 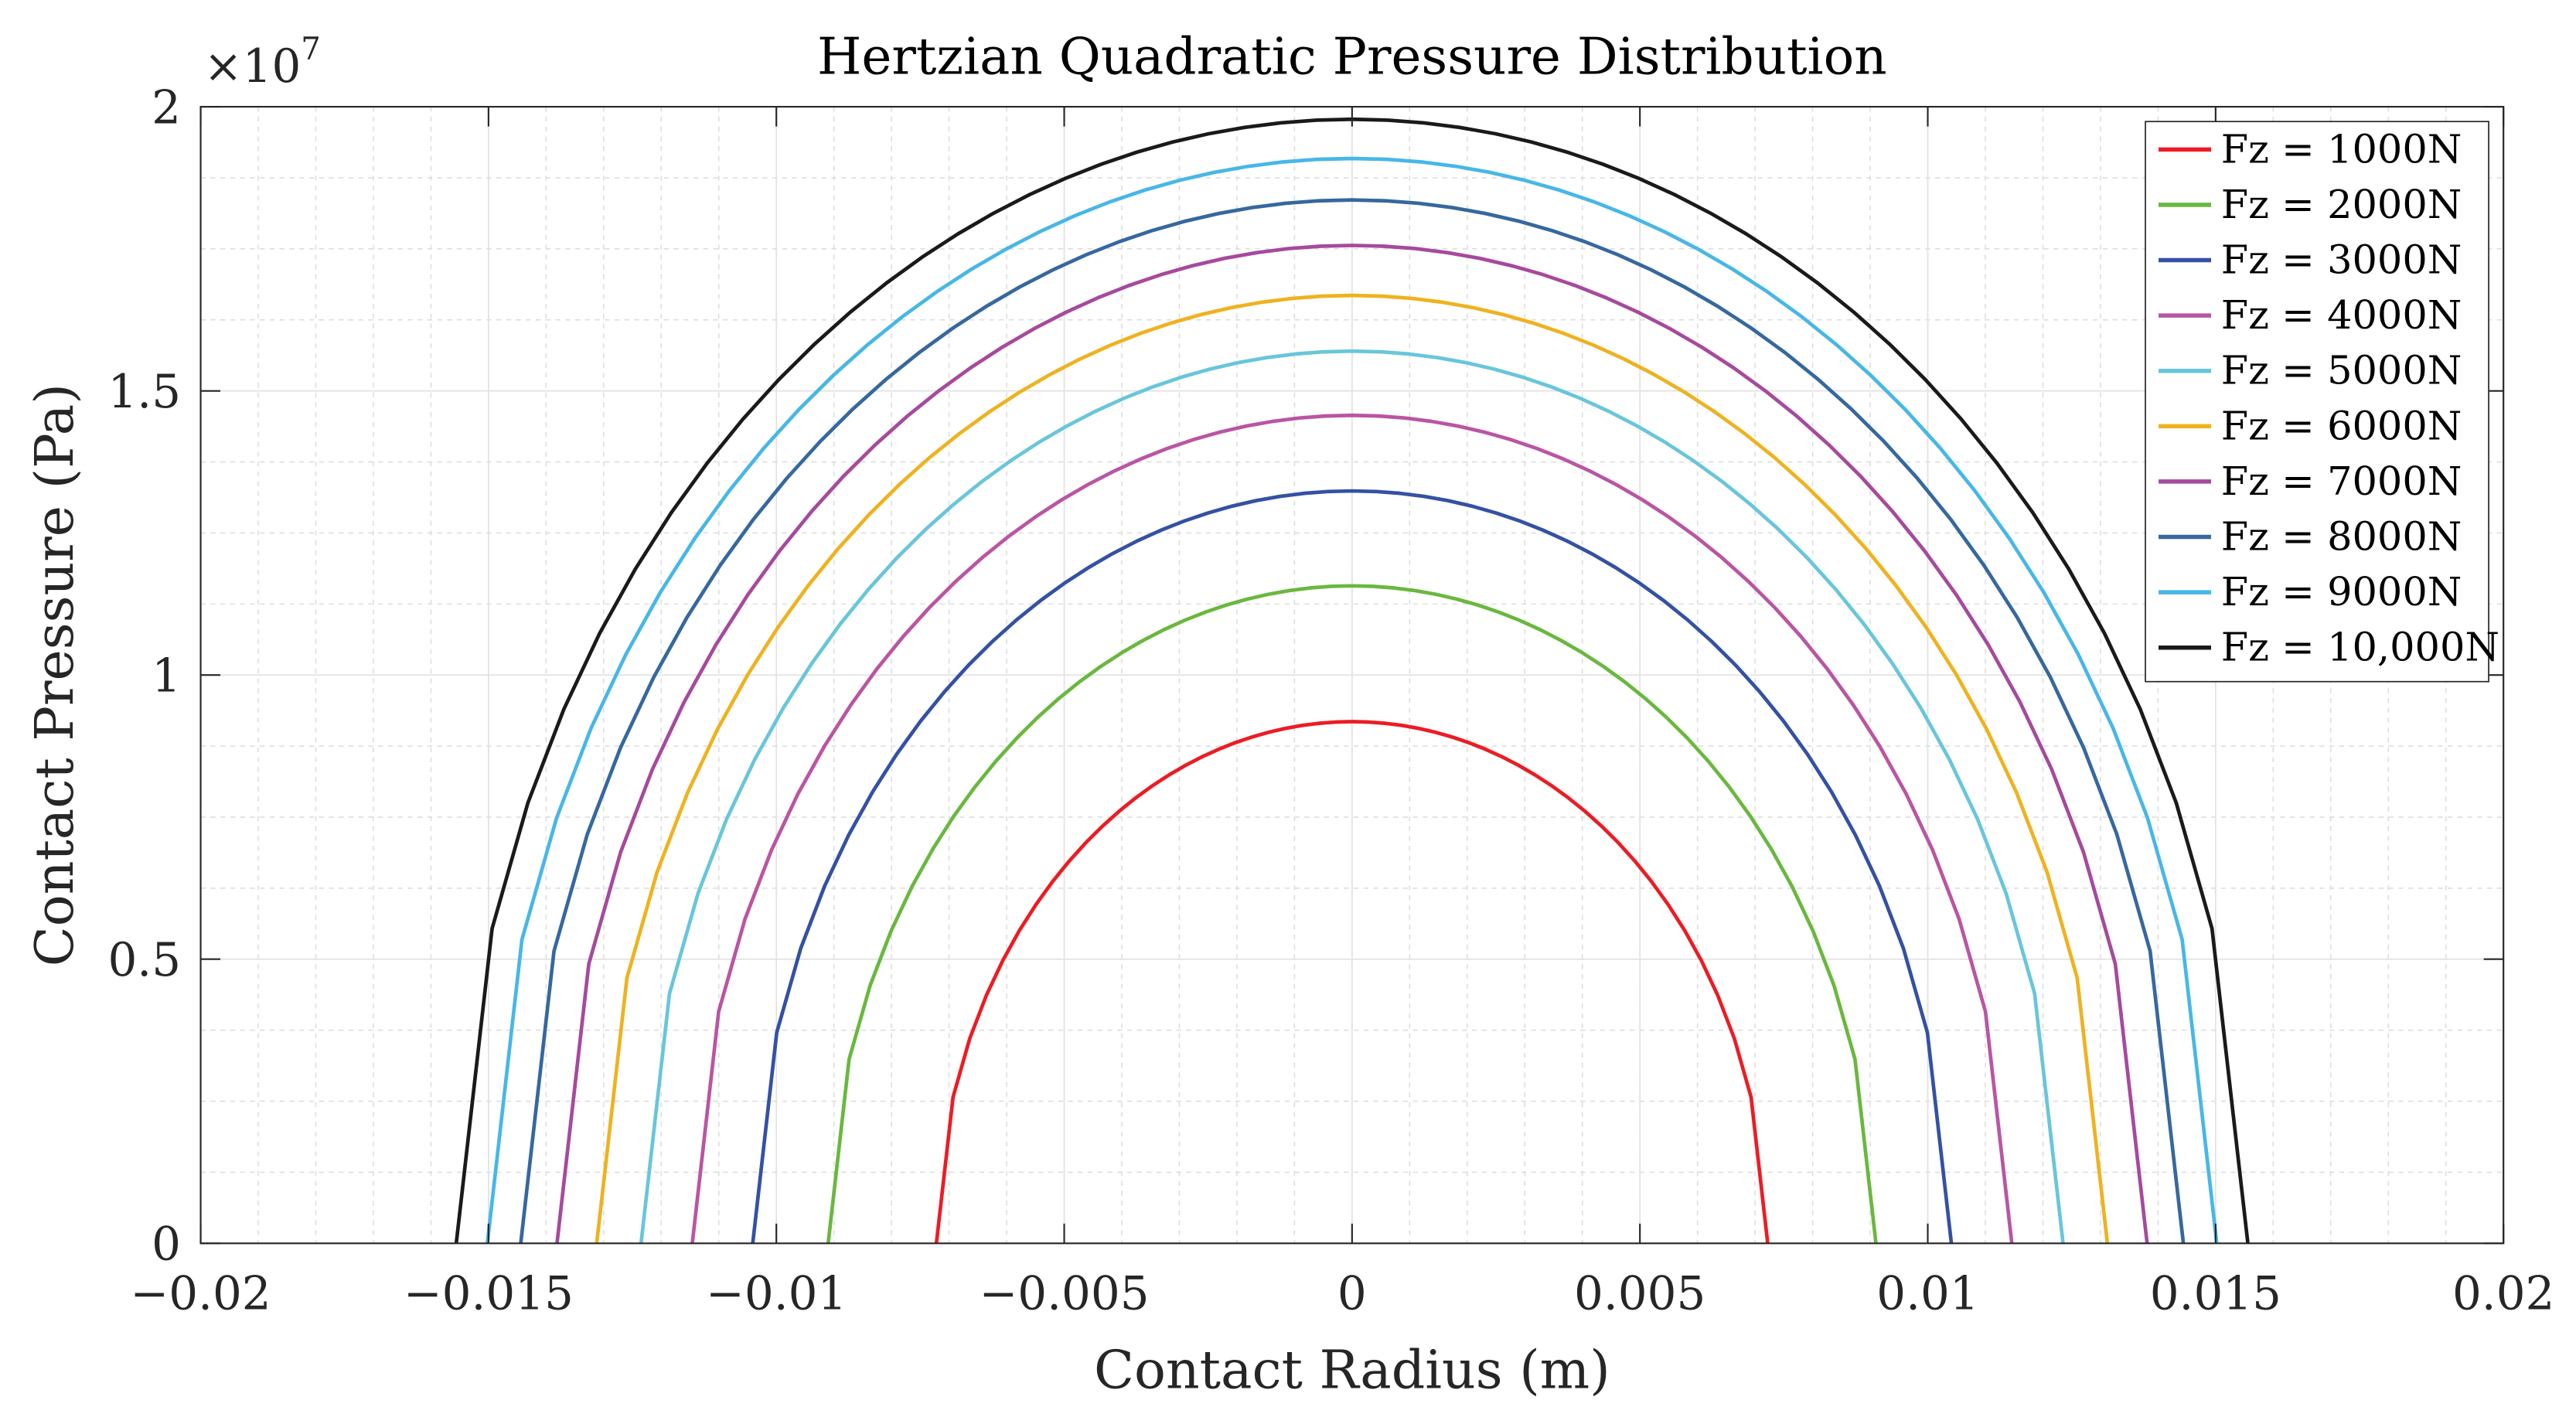 What do you see at coordinates (200, 1293) in the screenshot?
I see `x-tick-label: −0.02` at bounding box center [200, 1293].